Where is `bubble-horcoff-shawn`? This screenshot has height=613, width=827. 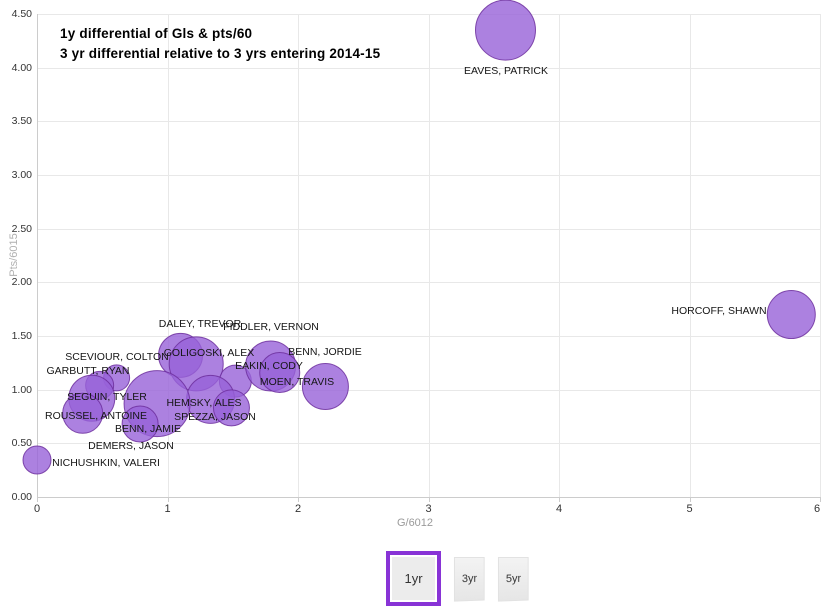
bubble-horcoff-shawn is located at coordinates (791, 315).